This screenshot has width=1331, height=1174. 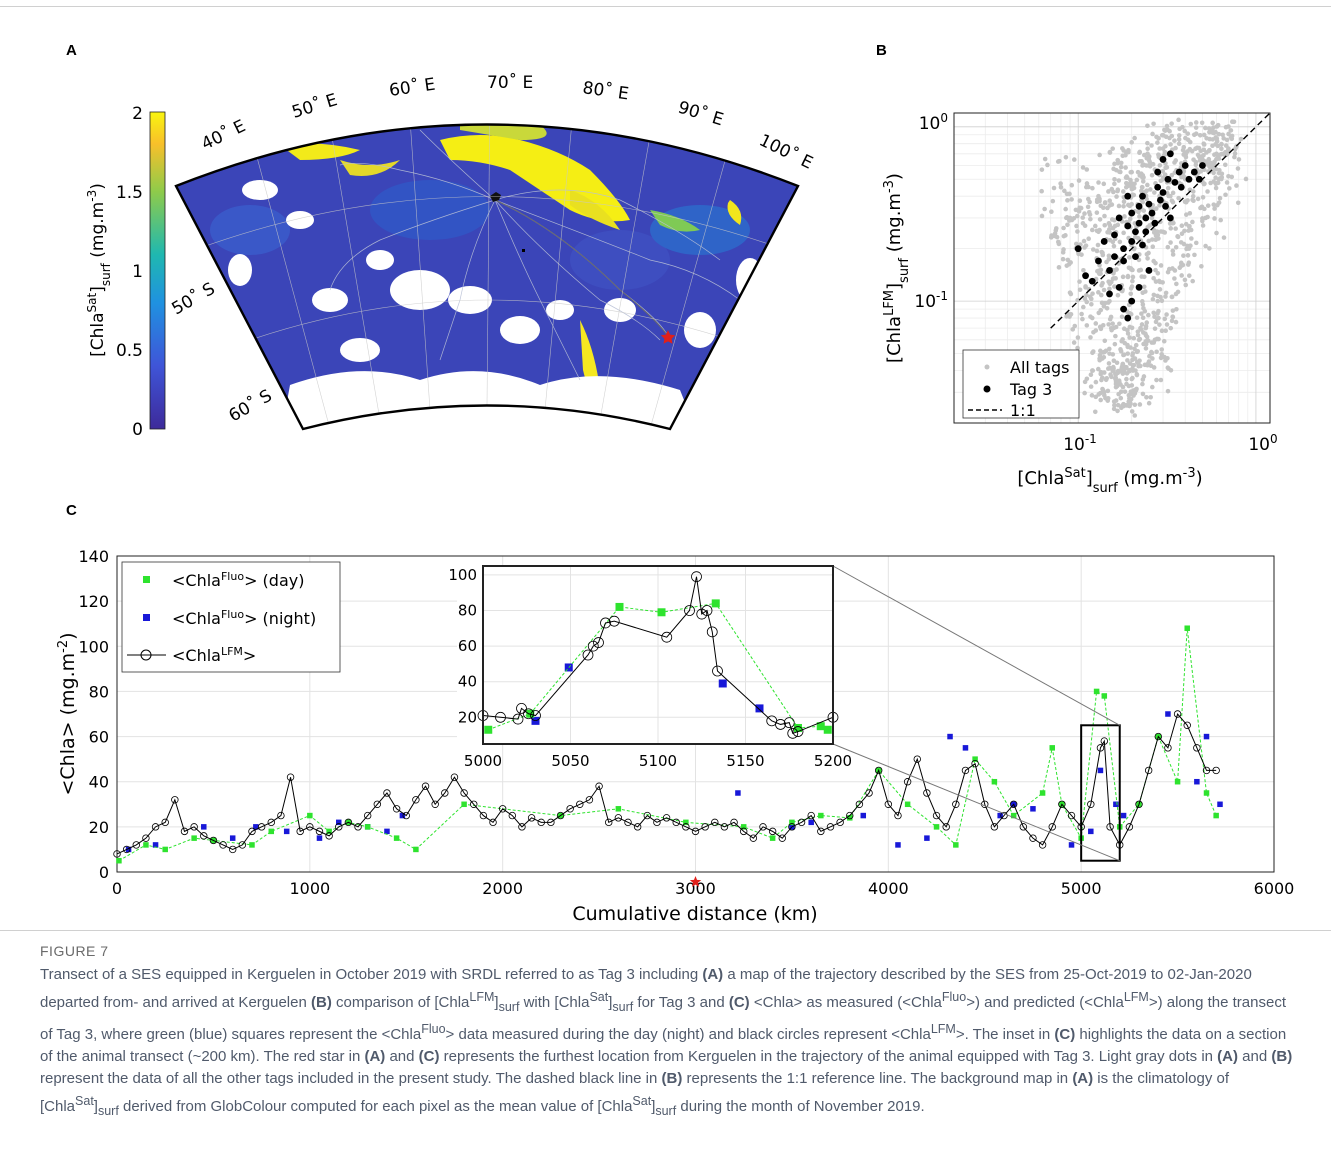 I want to click on transect-x-ticks: 0 1000 2000 3000 4000 5000 6000, so click(x=703, y=888).